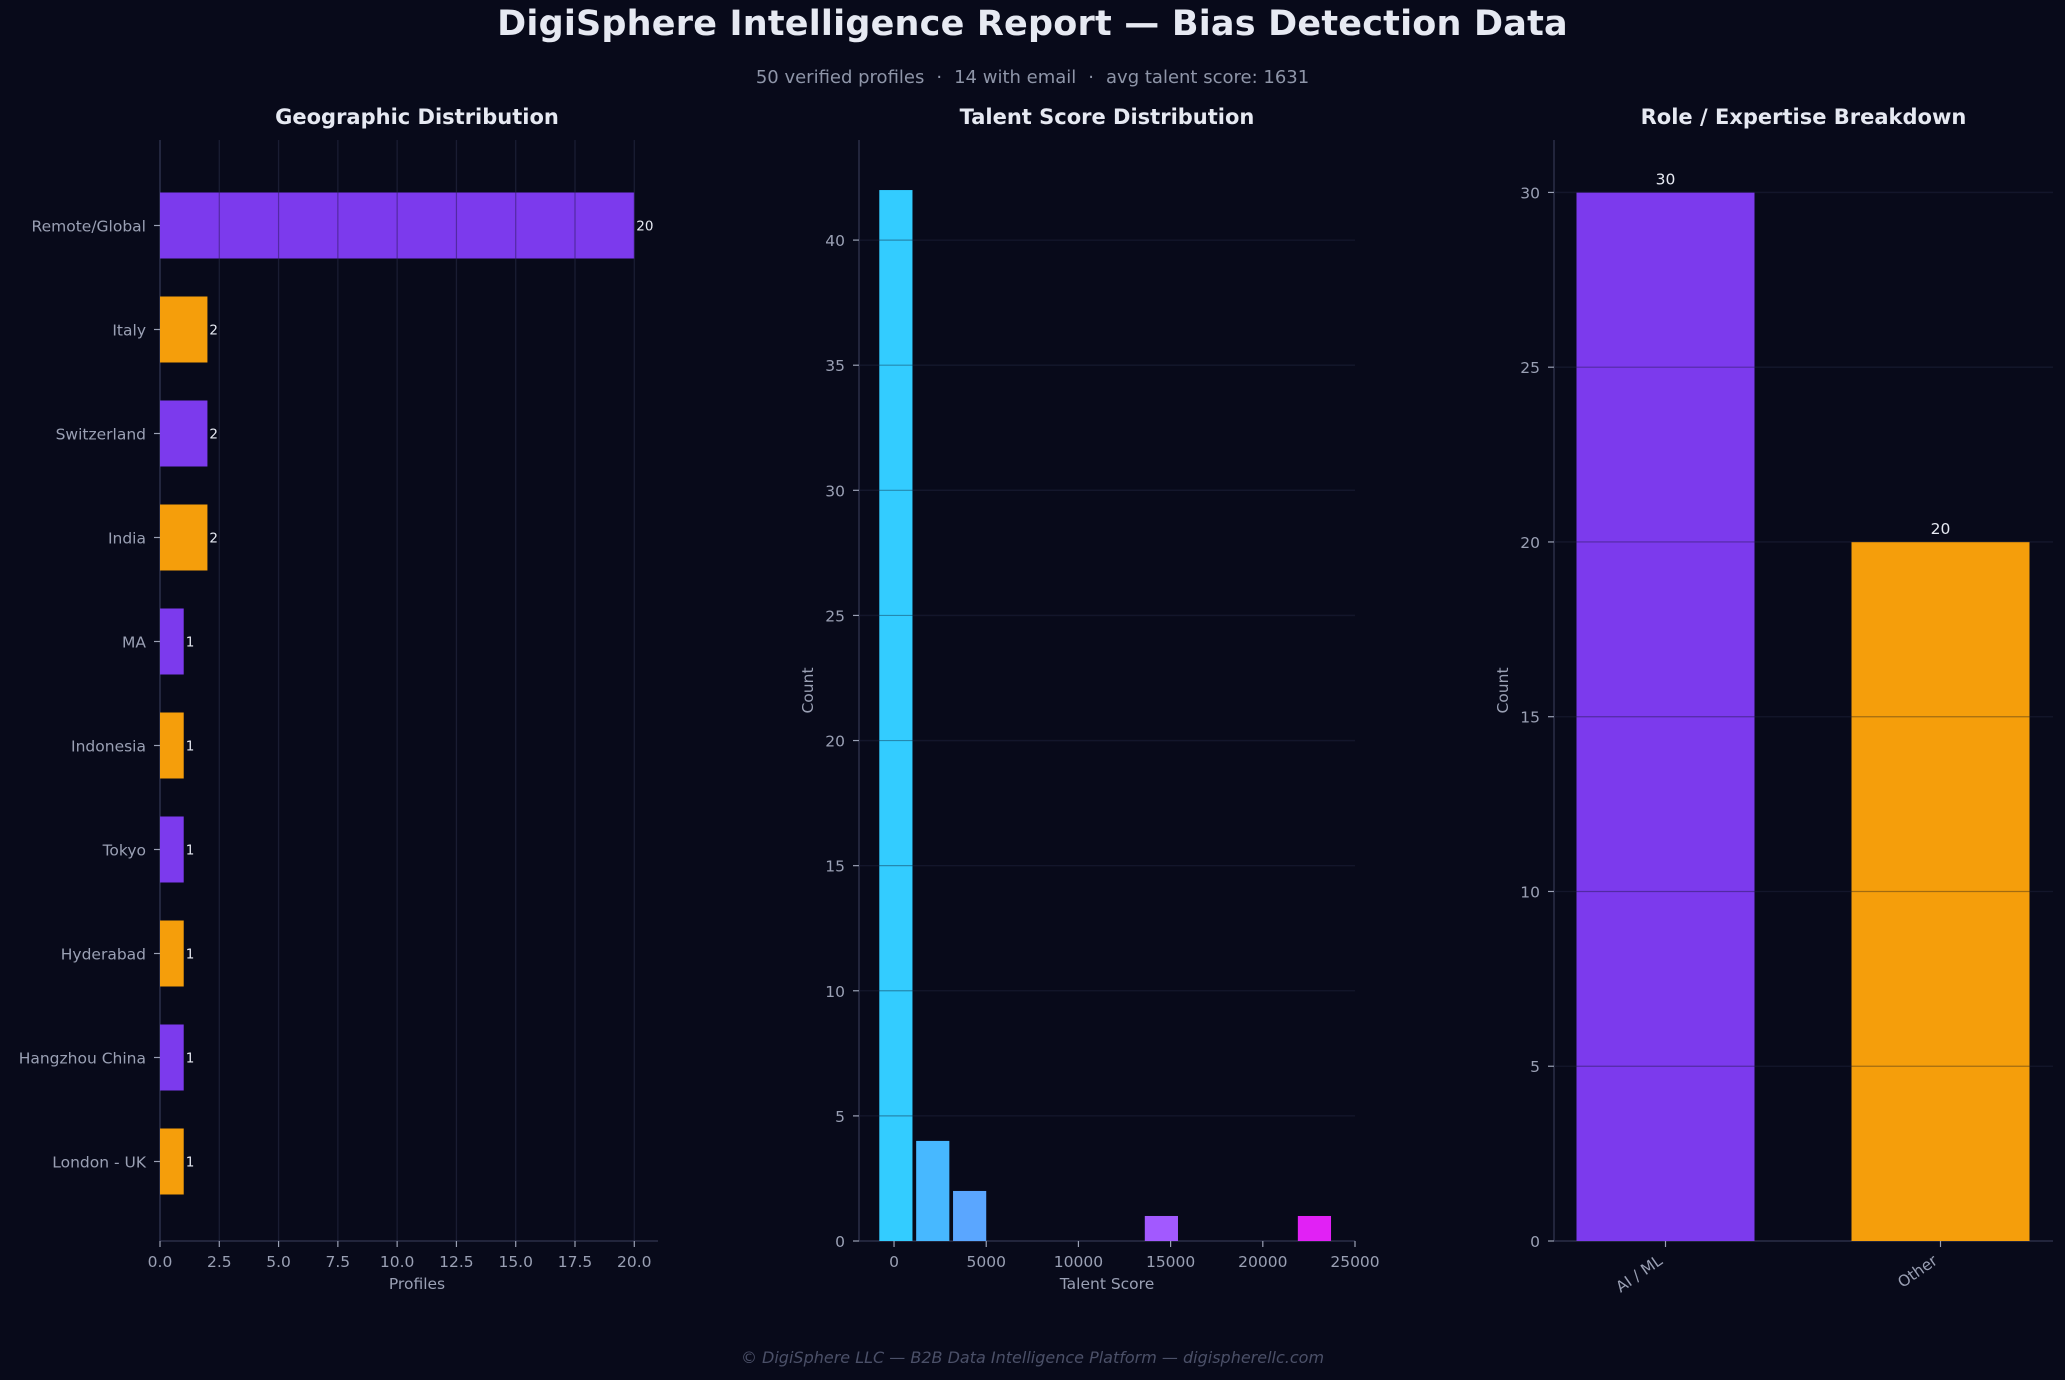 The height and width of the screenshot is (1380, 2065). I want to click on y-tick-label: Italy, so click(129, 331).